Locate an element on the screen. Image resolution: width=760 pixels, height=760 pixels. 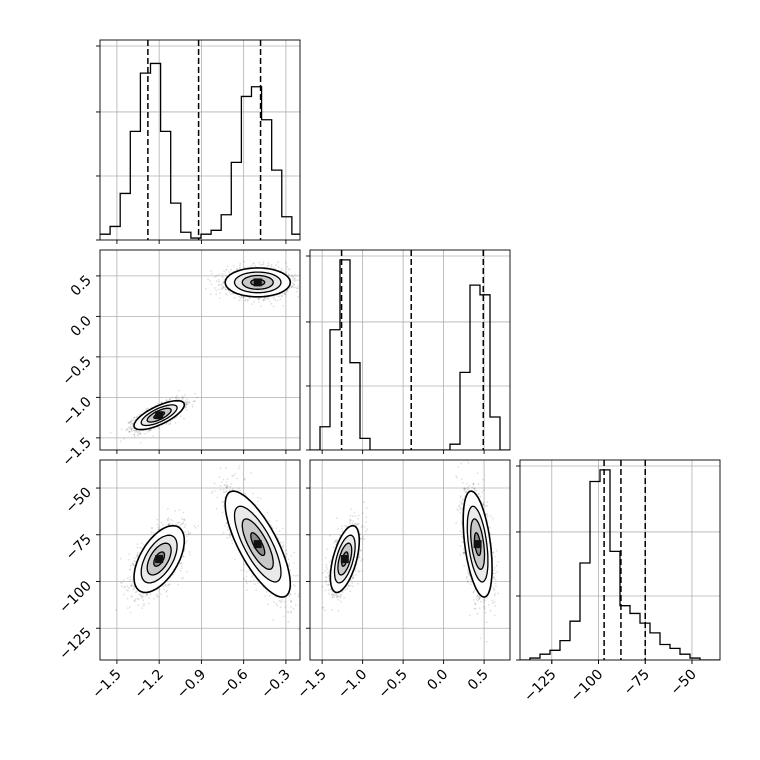
scatter-panel-param1-vs-param2 is located at coordinates (205, 351).